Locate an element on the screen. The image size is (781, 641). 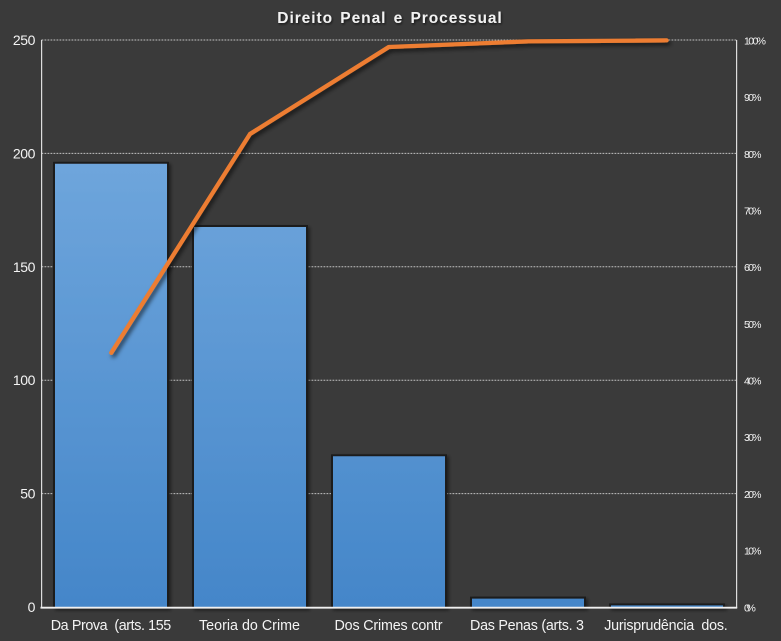
svg-text: 30% is located at coordinates (753, 438).